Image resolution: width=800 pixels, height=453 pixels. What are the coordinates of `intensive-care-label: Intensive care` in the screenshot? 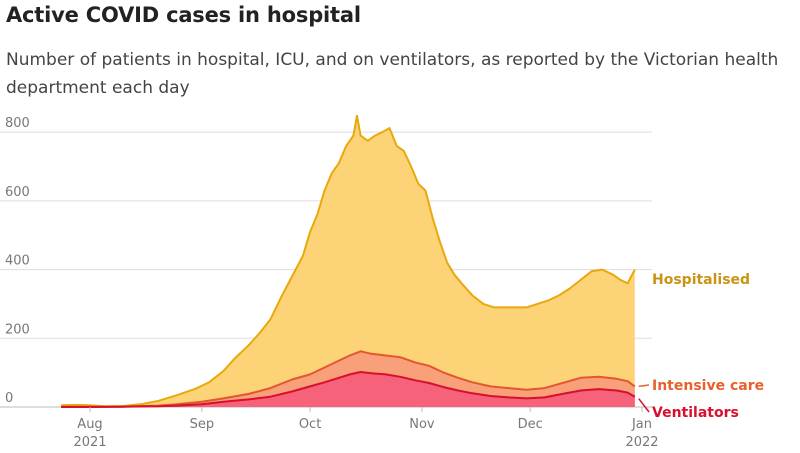 It's located at (708, 386).